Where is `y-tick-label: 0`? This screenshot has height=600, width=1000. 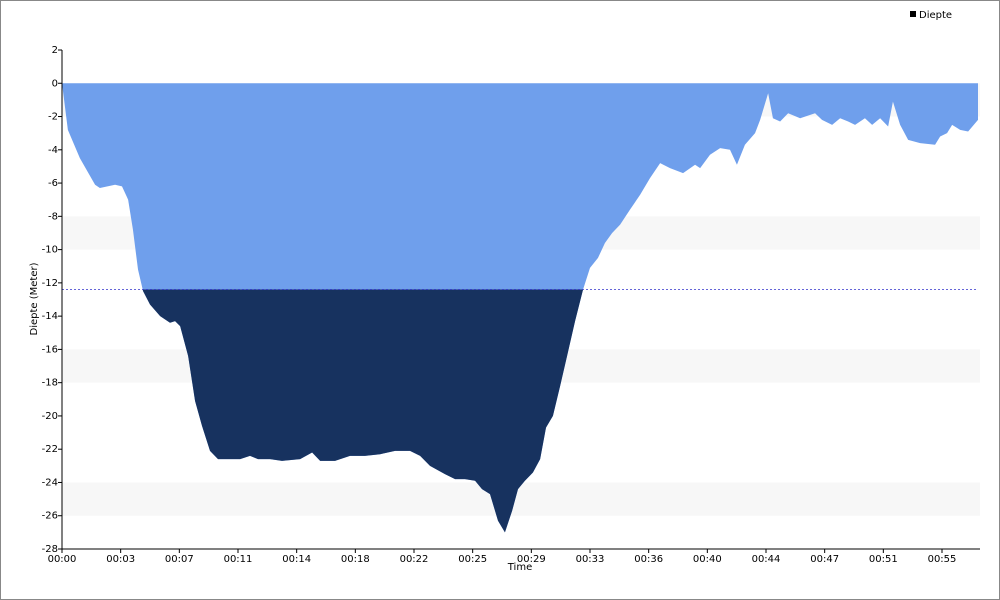 y-tick-label: 0 is located at coordinates (55, 83).